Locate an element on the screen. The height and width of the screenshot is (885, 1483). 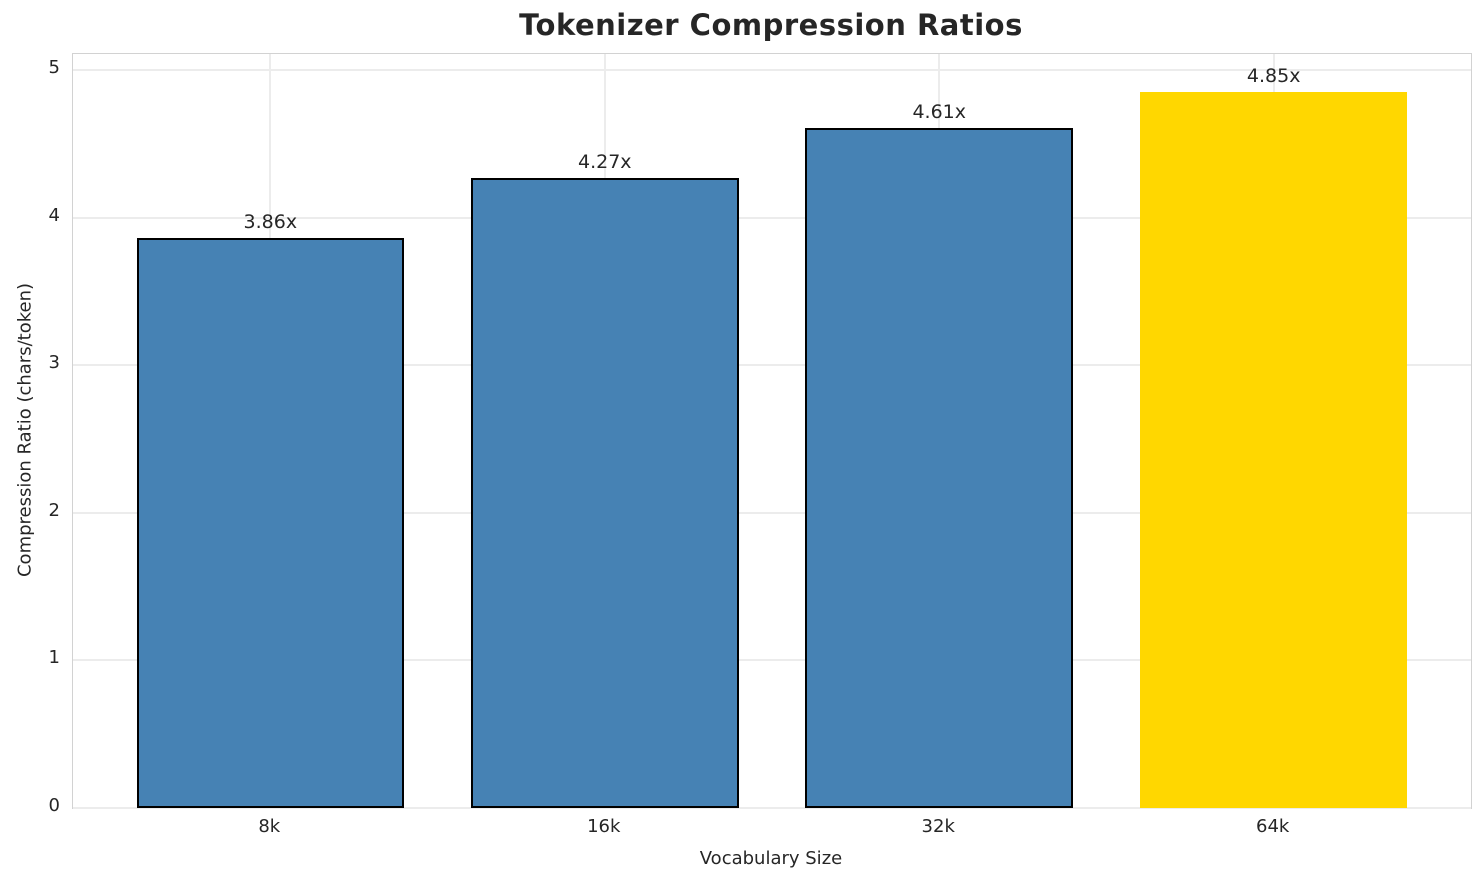
x-tick-label: 8k is located at coordinates (269, 826).